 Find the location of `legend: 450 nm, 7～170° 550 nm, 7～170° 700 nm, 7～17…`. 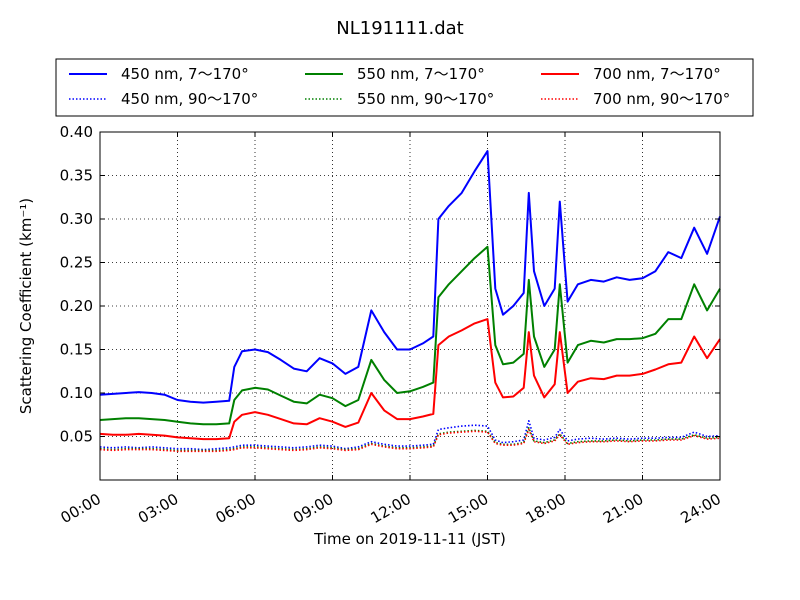

legend: 450 nm, 7～170° 550 nm, 7～170° 700 nm, 7～17… is located at coordinates (404, 87).